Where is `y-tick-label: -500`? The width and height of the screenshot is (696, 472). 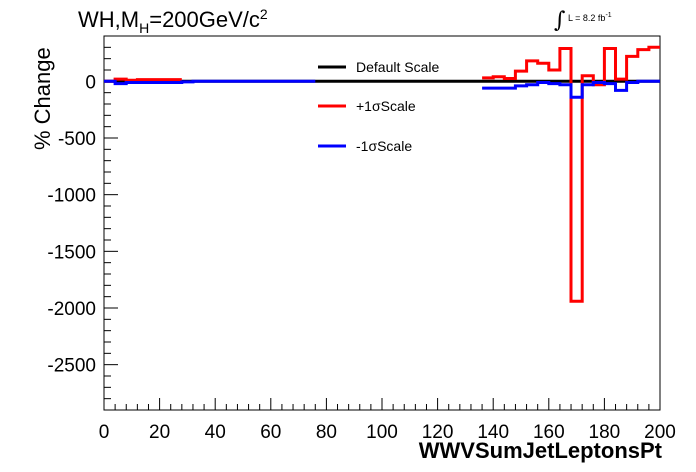 y-tick-label: -500 is located at coordinates (77, 139).